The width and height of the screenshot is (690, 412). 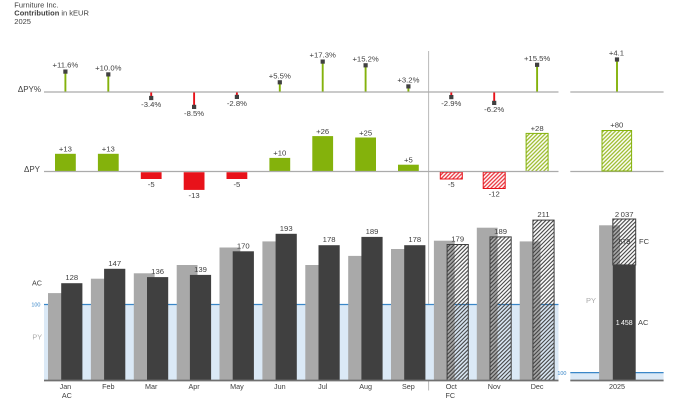 I want to click on svg-text: Jun, so click(x=280, y=386).